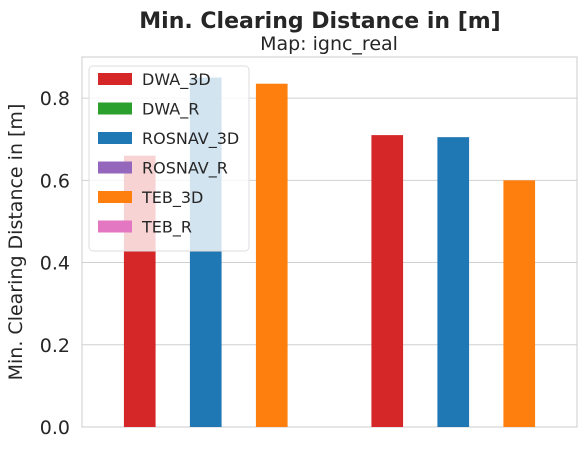 This screenshot has width=586, height=453. Describe the element at coordinates (319, 21) in the screenshot. I see `chart-title: Min. Clearing Distance in [m]` at that location.